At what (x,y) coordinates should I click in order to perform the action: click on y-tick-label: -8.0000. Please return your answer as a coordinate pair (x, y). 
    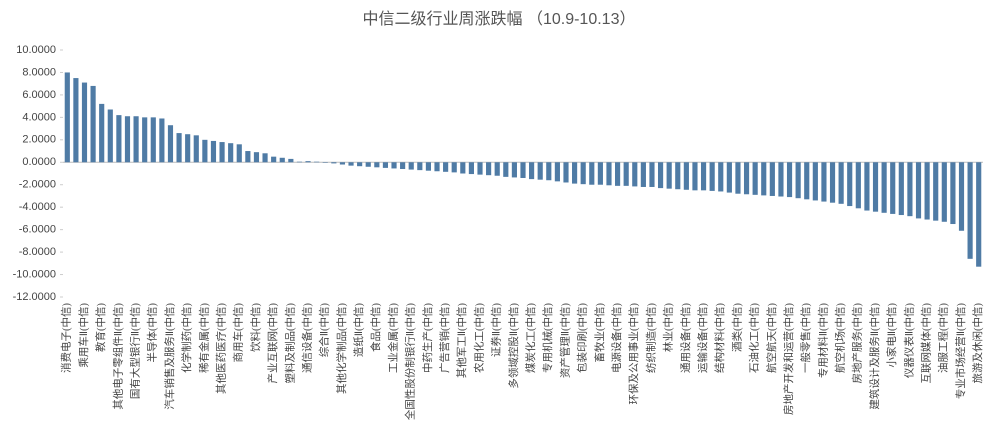
    Looking at the image, I should click on (37, 252).